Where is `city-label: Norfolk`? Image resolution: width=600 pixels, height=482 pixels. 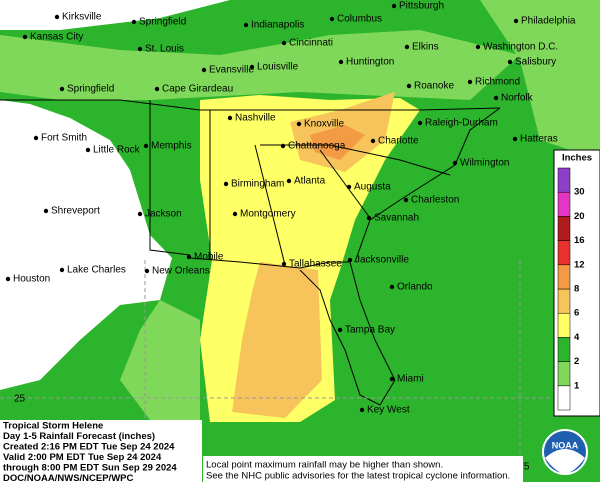 city-label: Norfolk is located at coordinates (517, 98).